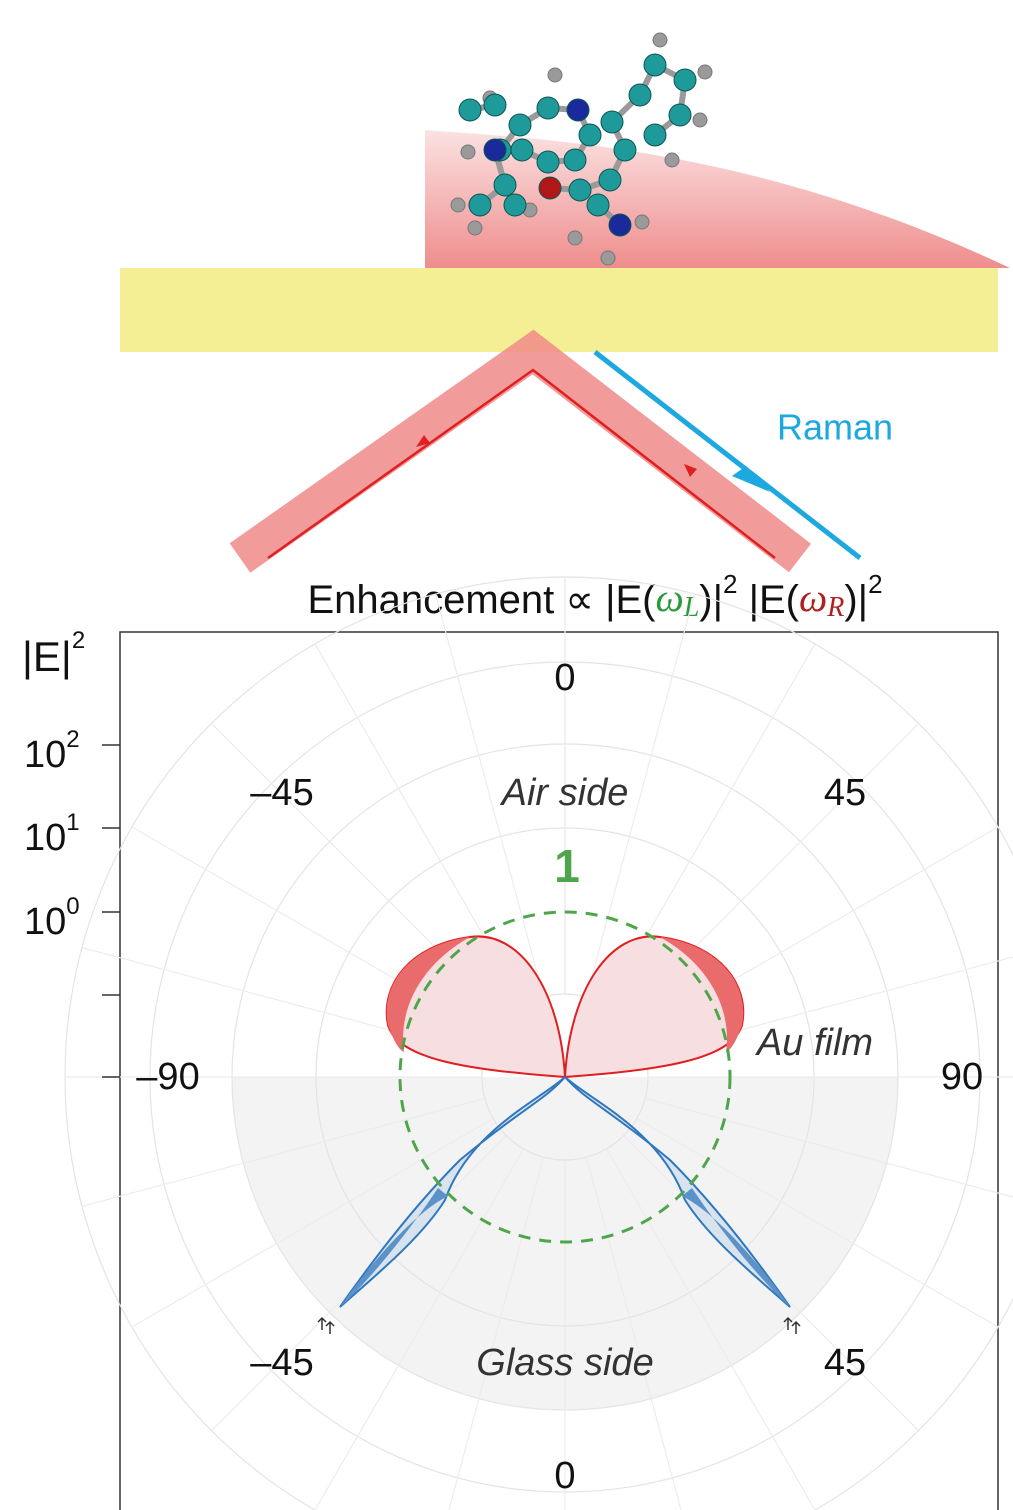  Describe the element at coordinates (567, 866) in the screenshot. I see `unit-circle-label: 1` at that location.